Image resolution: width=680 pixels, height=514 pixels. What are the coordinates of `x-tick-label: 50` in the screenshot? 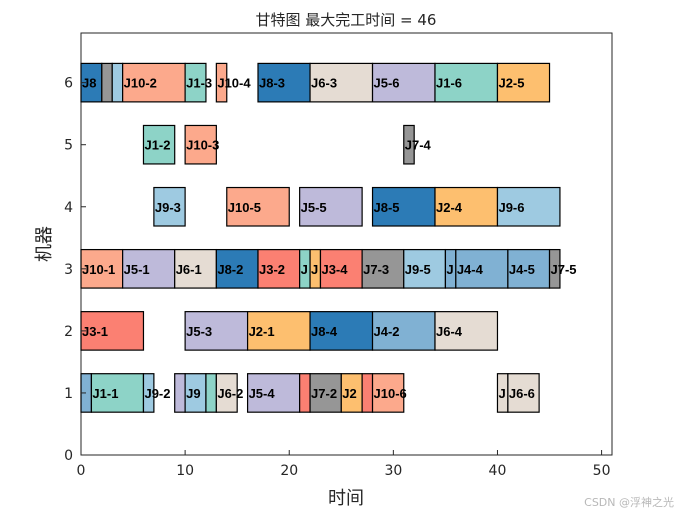 It's located at (602, 471).